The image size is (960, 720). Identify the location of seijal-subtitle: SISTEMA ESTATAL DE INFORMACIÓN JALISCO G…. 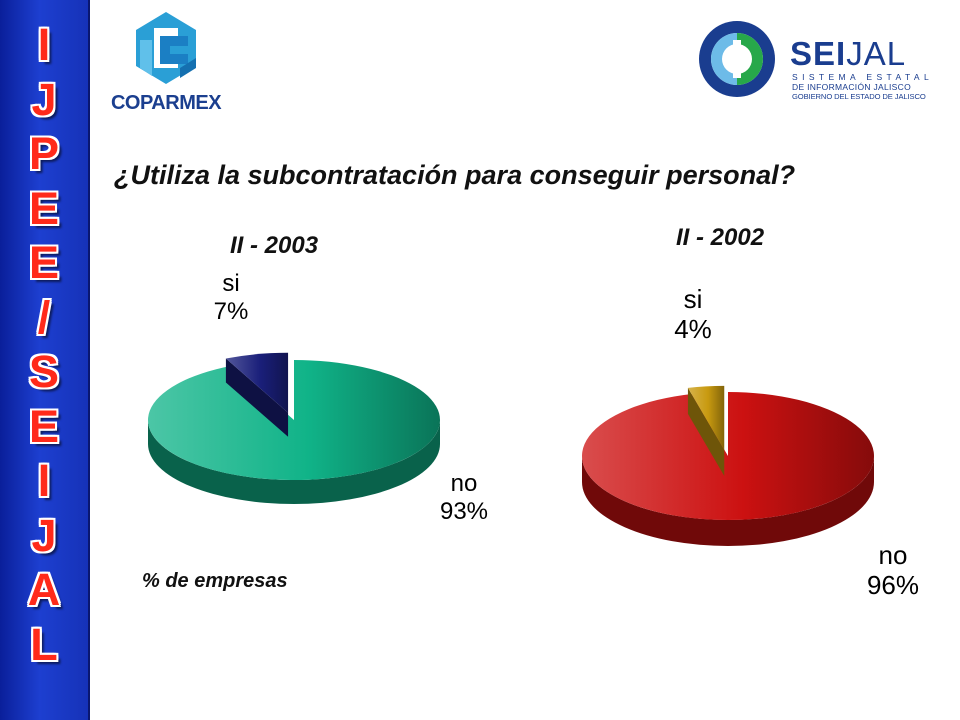
(867, 87).